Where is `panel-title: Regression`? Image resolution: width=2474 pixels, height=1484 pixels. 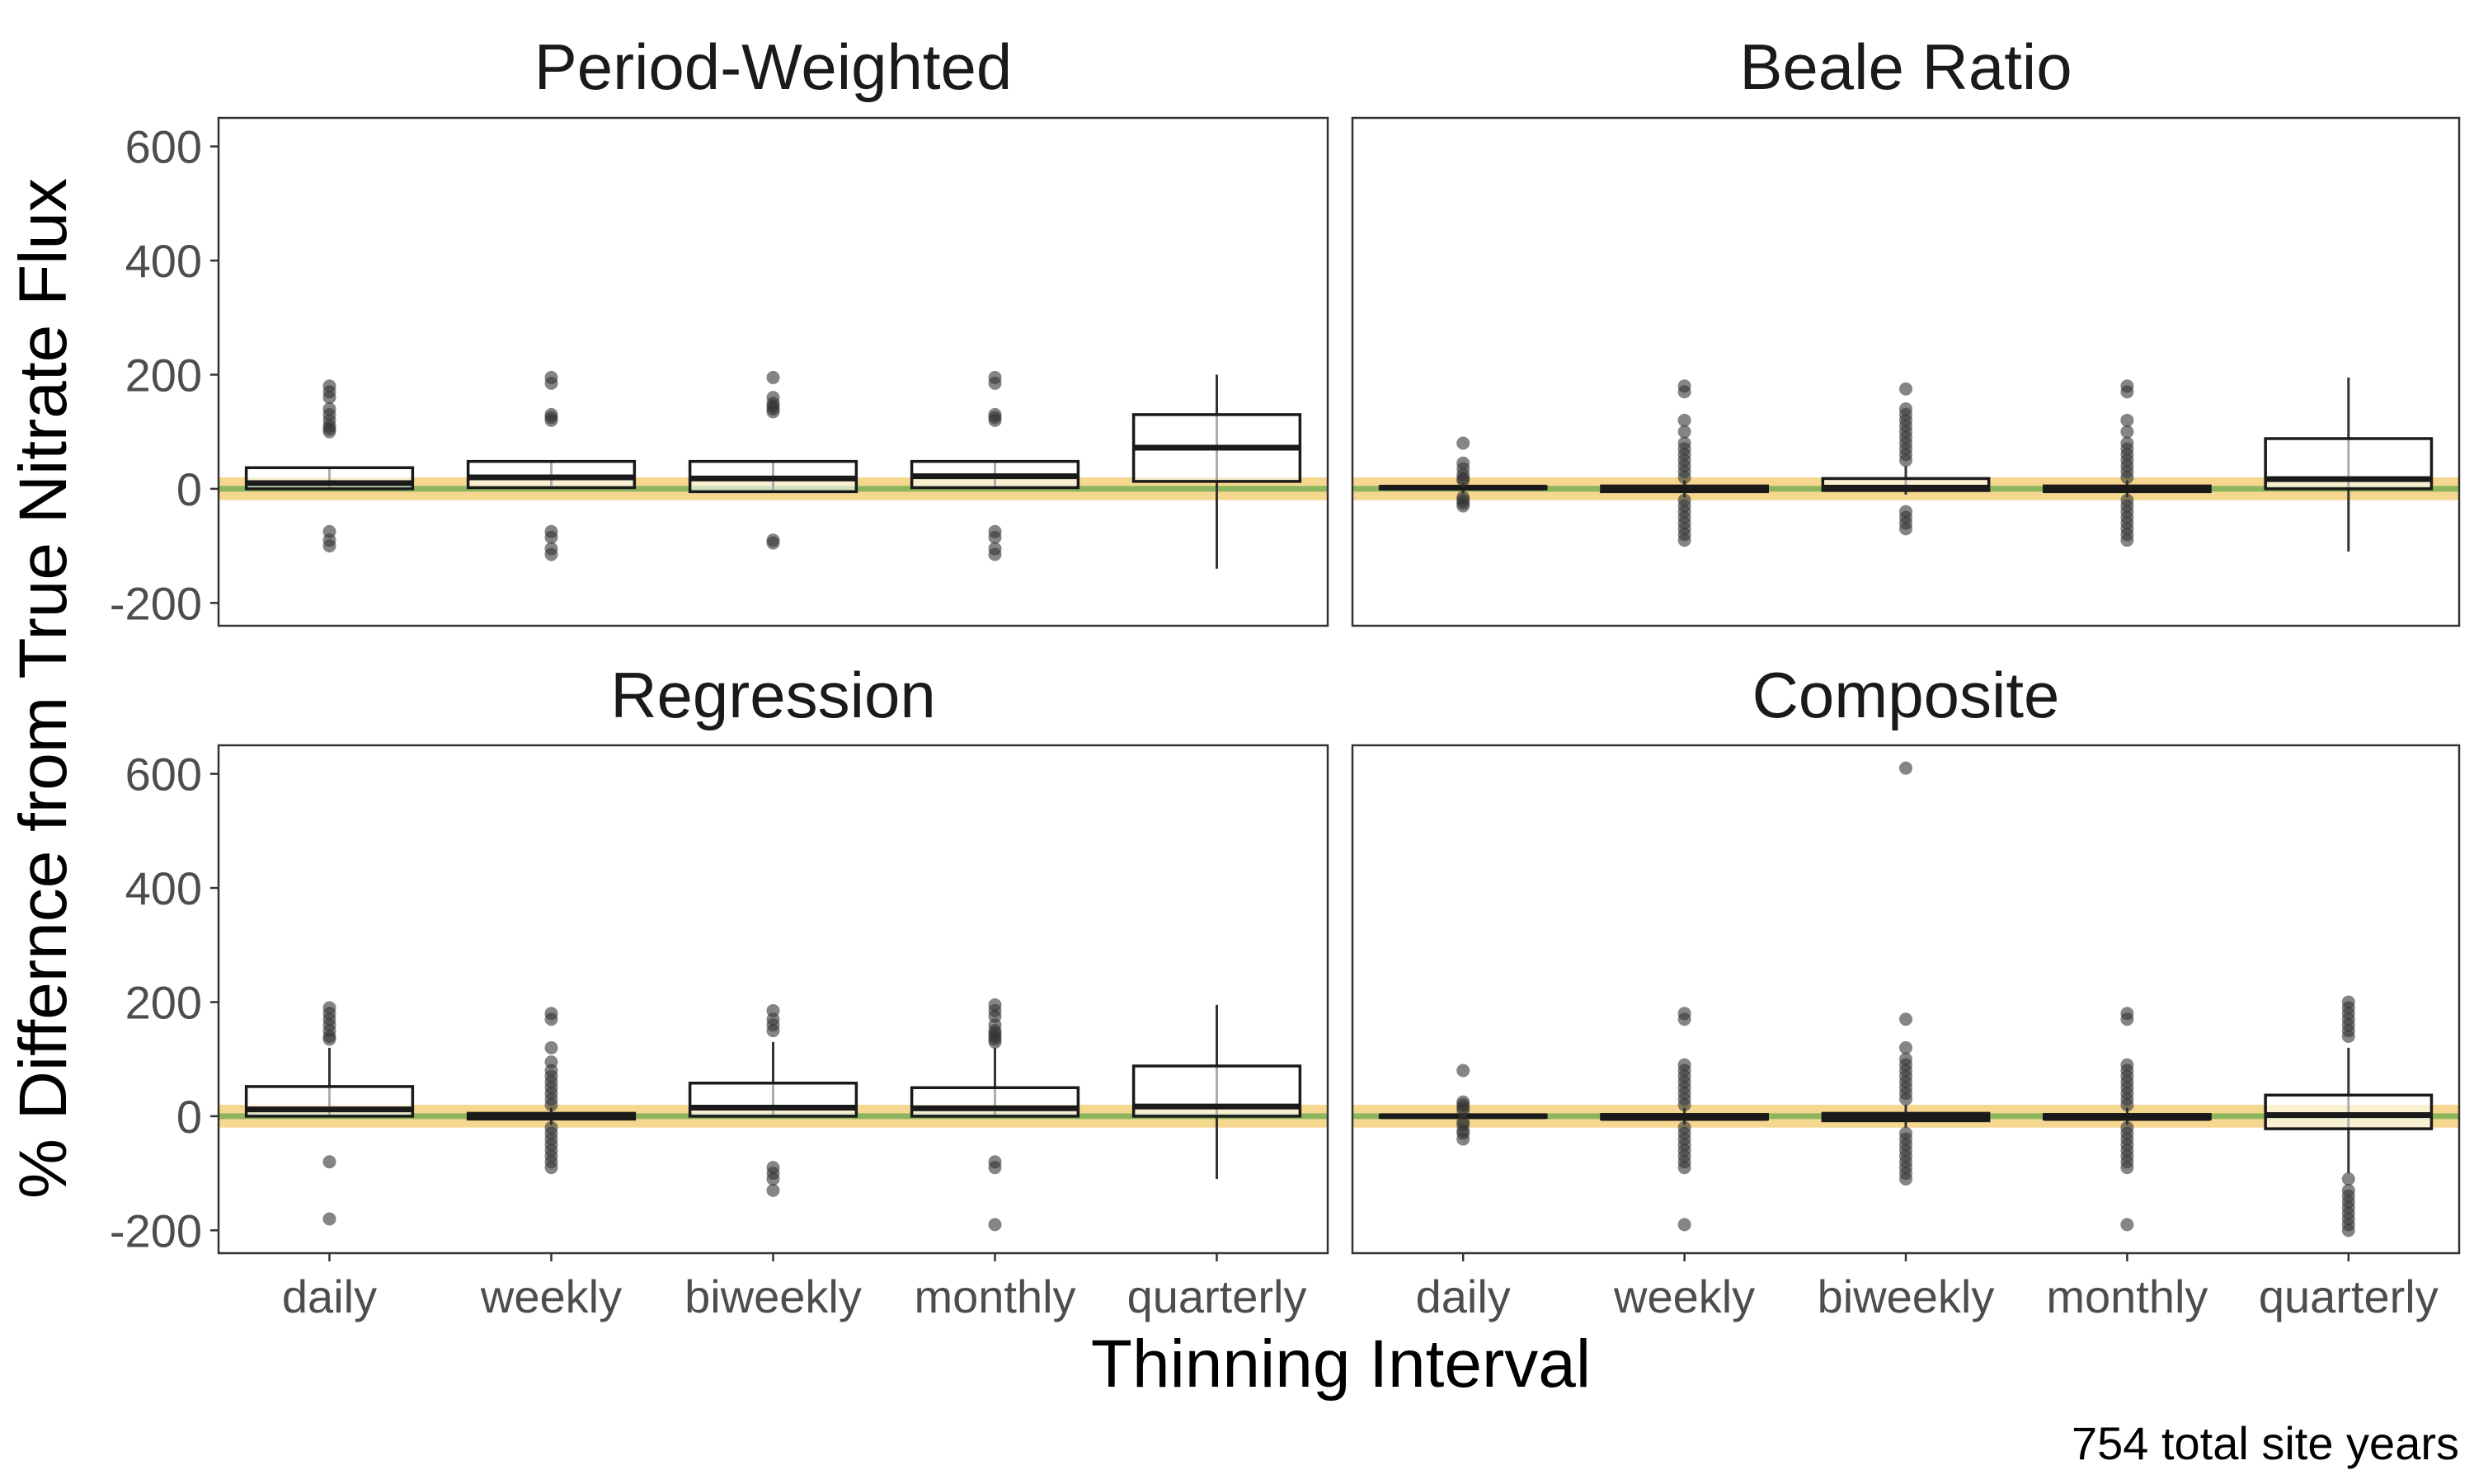 panel-title: Regression is located at coordinates (773, 695).